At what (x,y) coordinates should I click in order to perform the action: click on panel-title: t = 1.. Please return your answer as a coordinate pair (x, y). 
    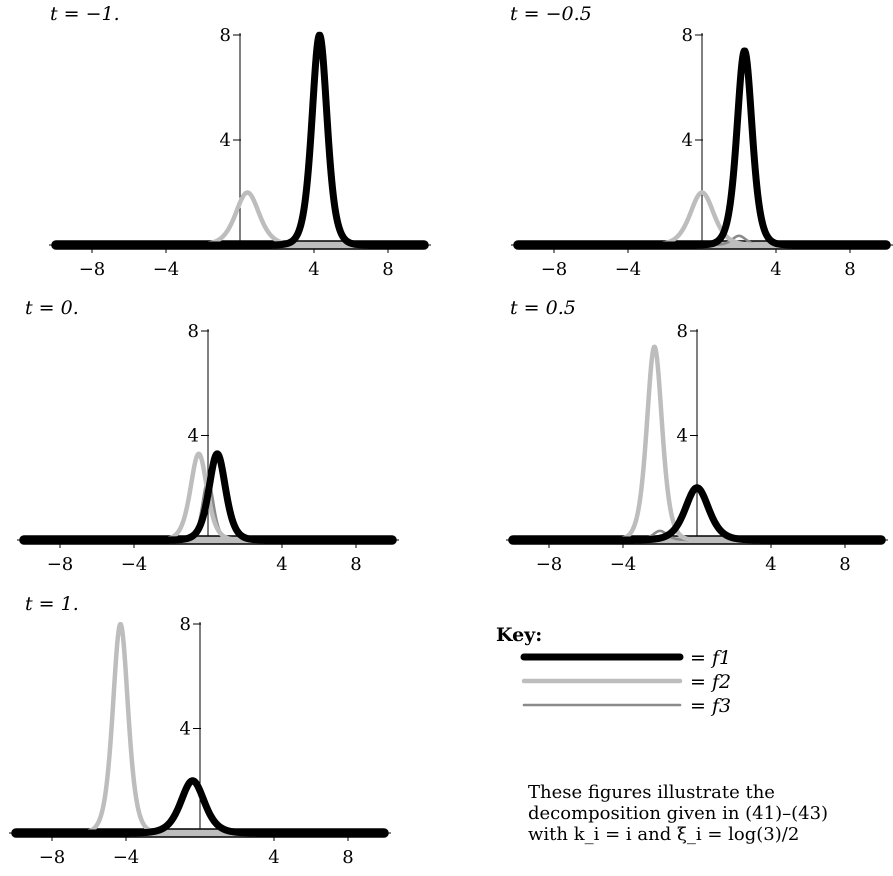
    Looking at the image, I should click on (52, 604).